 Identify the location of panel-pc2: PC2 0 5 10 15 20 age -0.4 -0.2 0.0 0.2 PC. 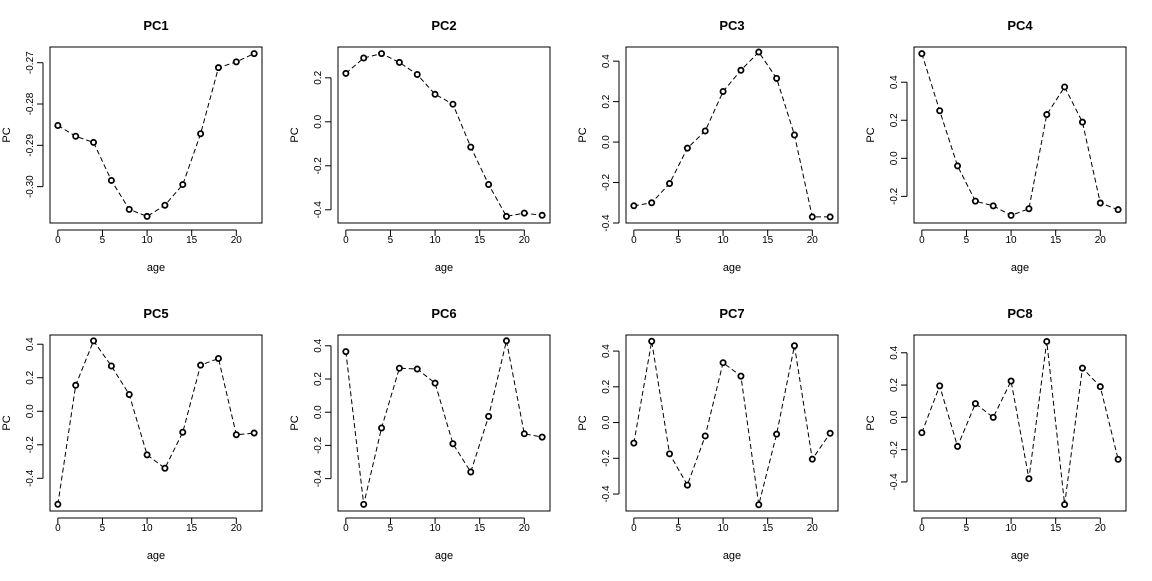
(420, 146).